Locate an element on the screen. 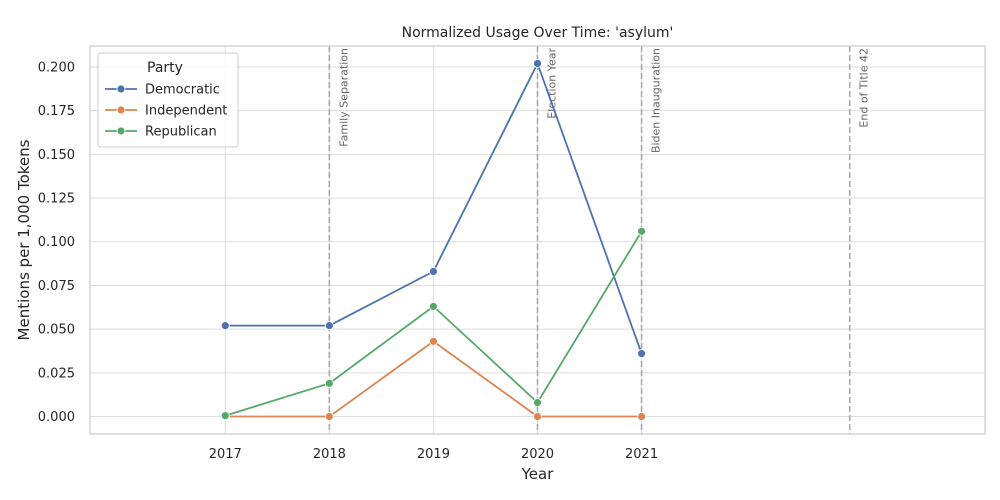 The height and width of the screenshot is (500, 1000). legend-label: Independent is located at coordinates (186, 111).